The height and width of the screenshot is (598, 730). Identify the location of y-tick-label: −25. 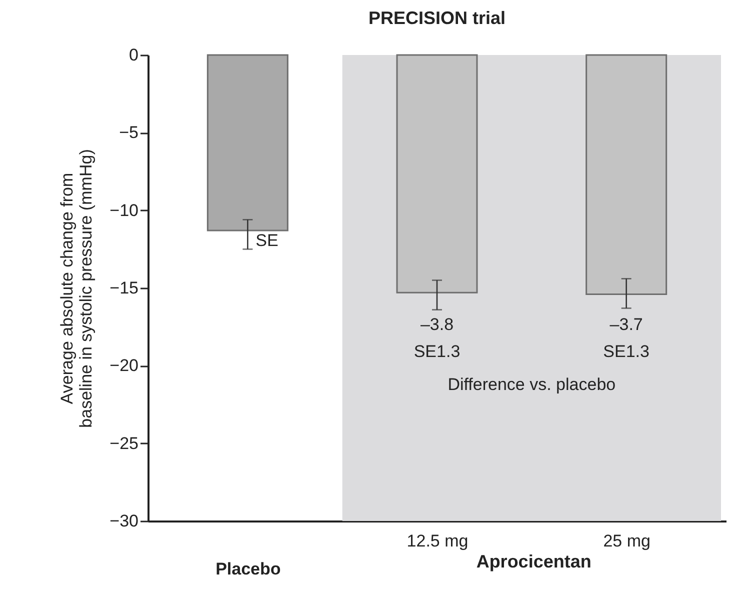
(124, 443).